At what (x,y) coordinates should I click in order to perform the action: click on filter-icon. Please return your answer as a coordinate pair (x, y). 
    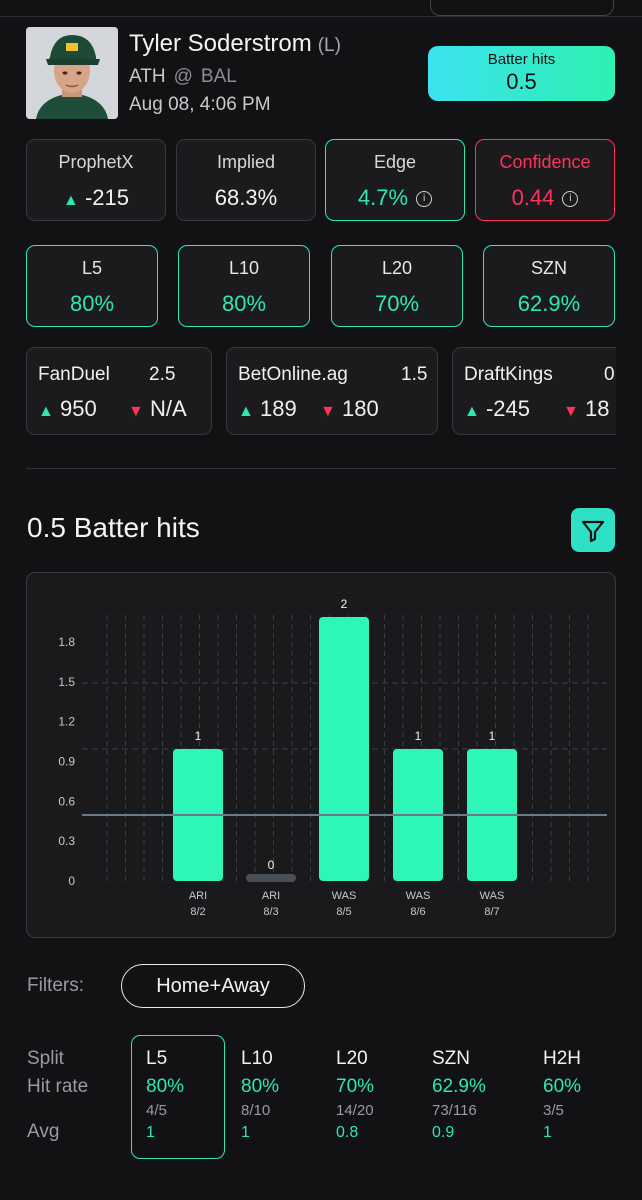
    Looking at the image, I should click on (593, 531).